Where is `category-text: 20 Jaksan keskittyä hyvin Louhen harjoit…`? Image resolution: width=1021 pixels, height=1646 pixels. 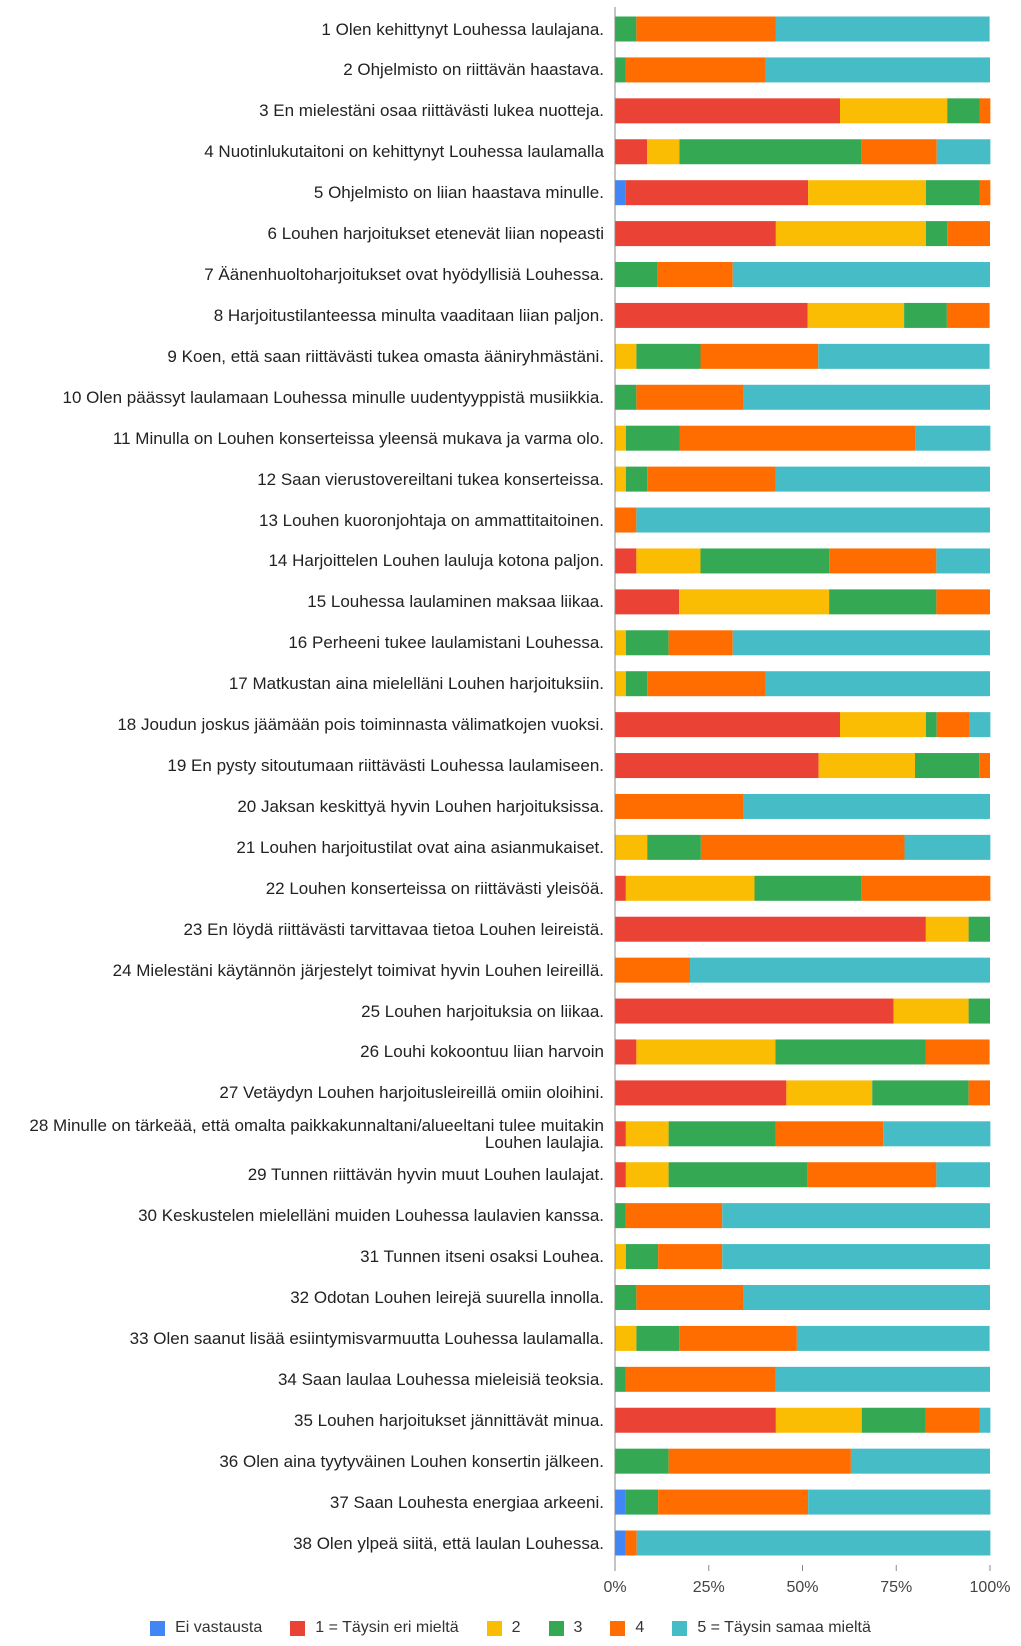
category-text: 20 Jaksan keskittyä hyvin Louhen harjoit… is located at coordinates (420, 806).